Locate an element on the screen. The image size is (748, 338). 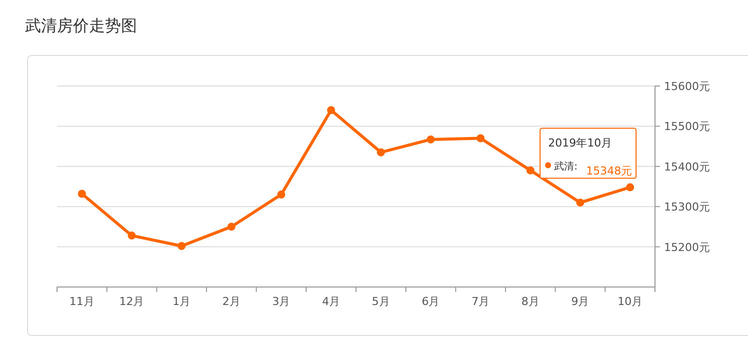
x-tick-label: 8月 is located at coordinates (530, 301).